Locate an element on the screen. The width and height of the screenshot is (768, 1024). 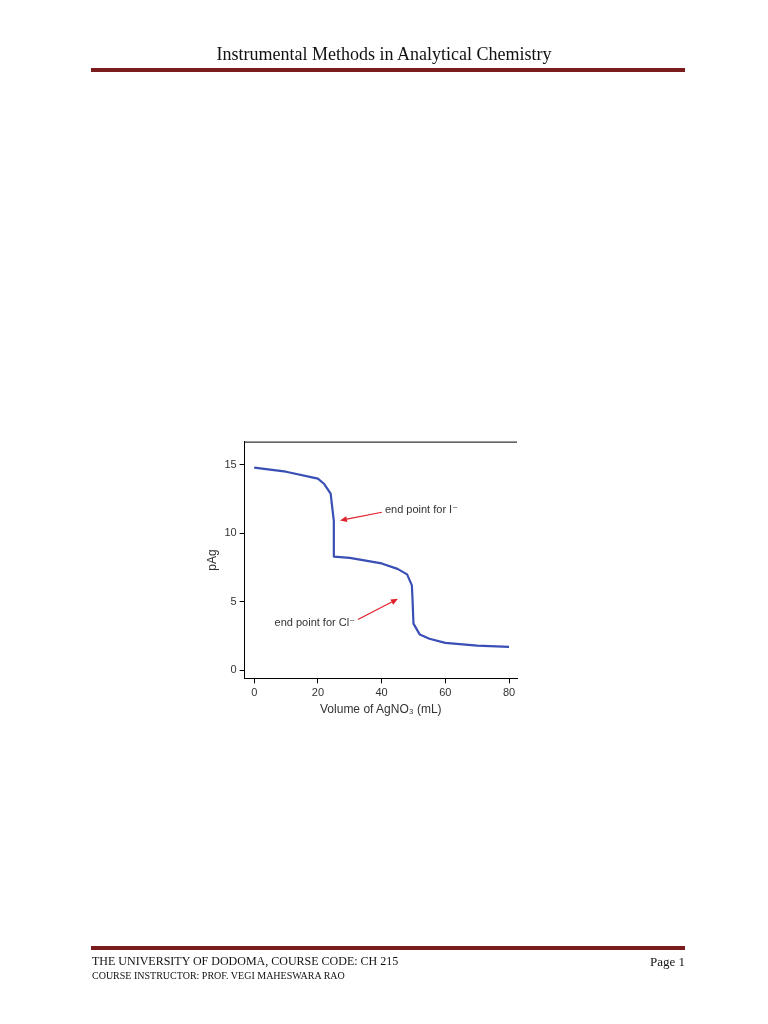
y-tick-label: 10 is located at coordinates (230, 532).